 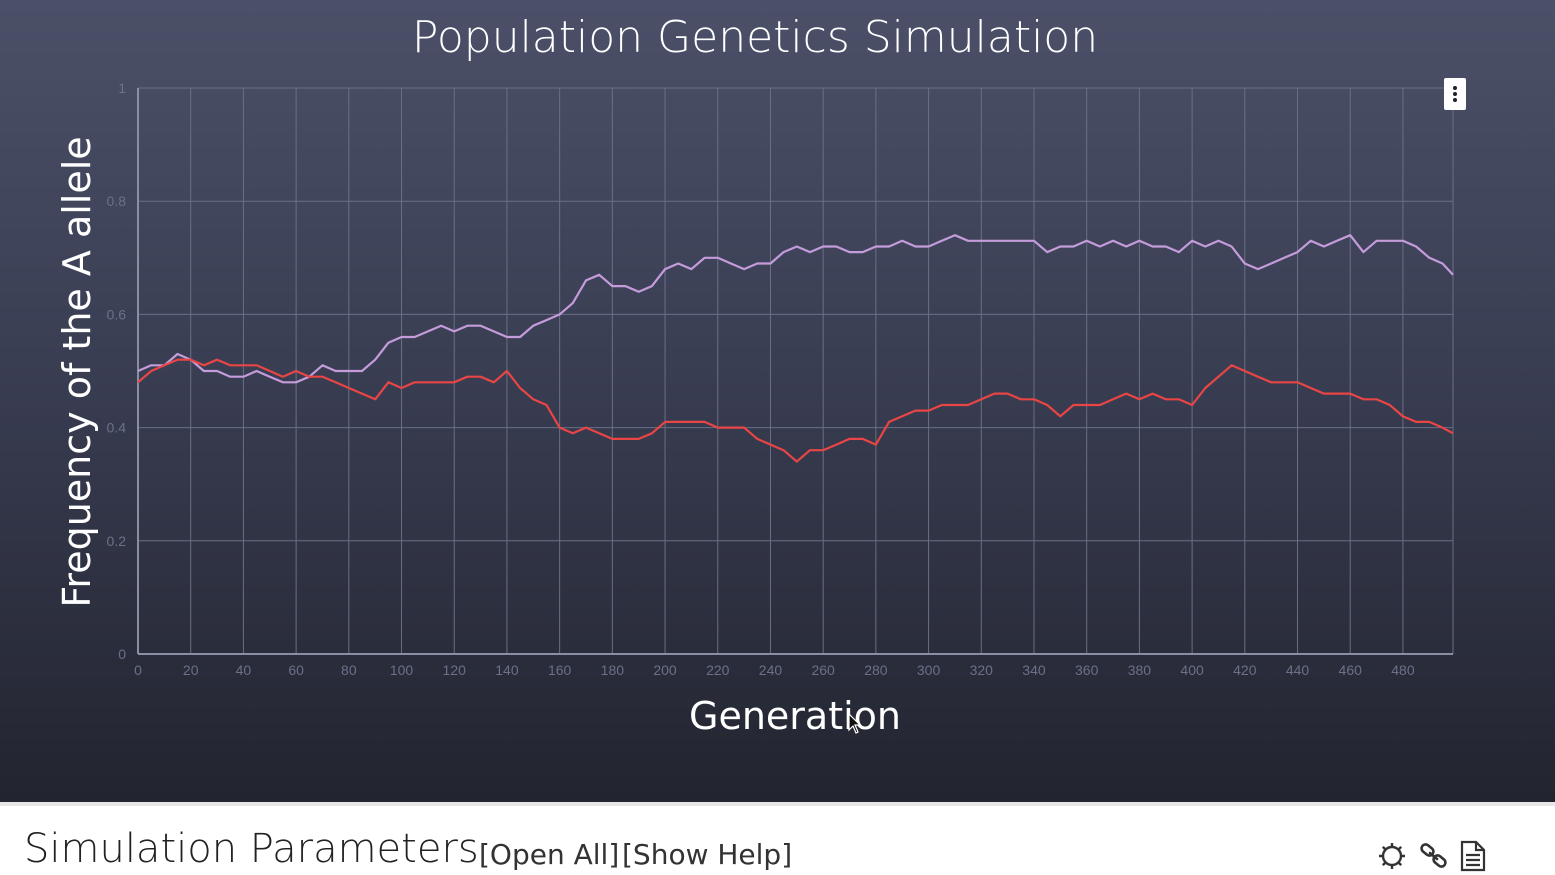 What do you see at coordinates (1403, 670) in the screenshot?
I see `x-tick-label: 480` at bounding box center [1403, 670].